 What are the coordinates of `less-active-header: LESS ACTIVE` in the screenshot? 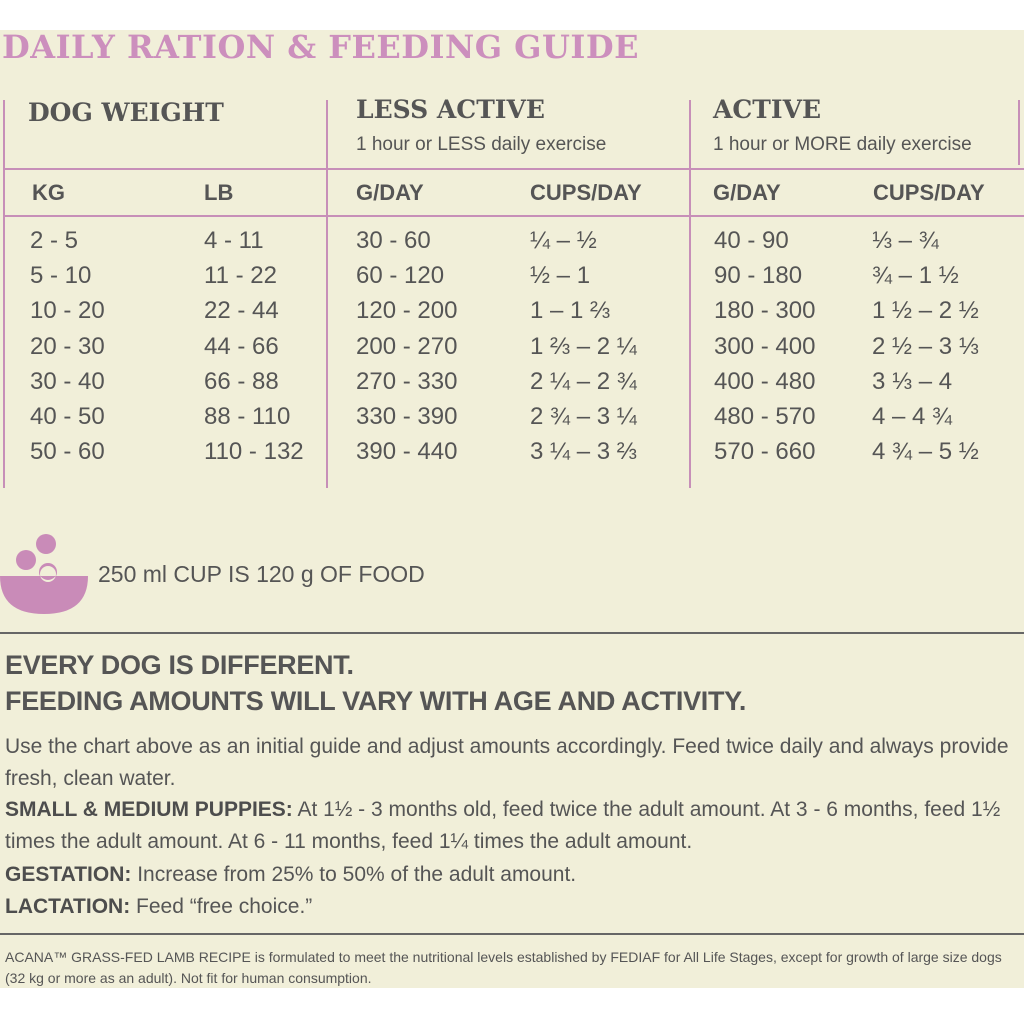 It's located at (450, 109).